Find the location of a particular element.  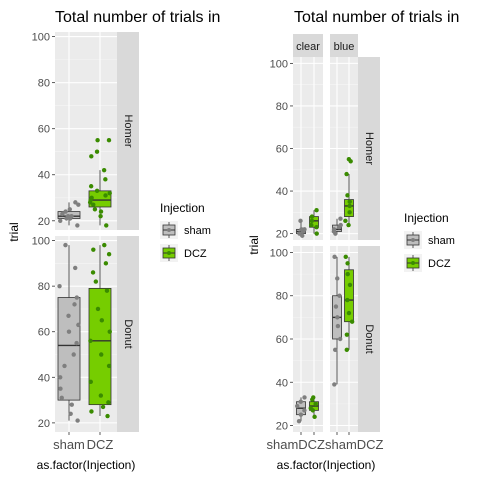

panel-homer-blue is located at coordinates (344, 148).